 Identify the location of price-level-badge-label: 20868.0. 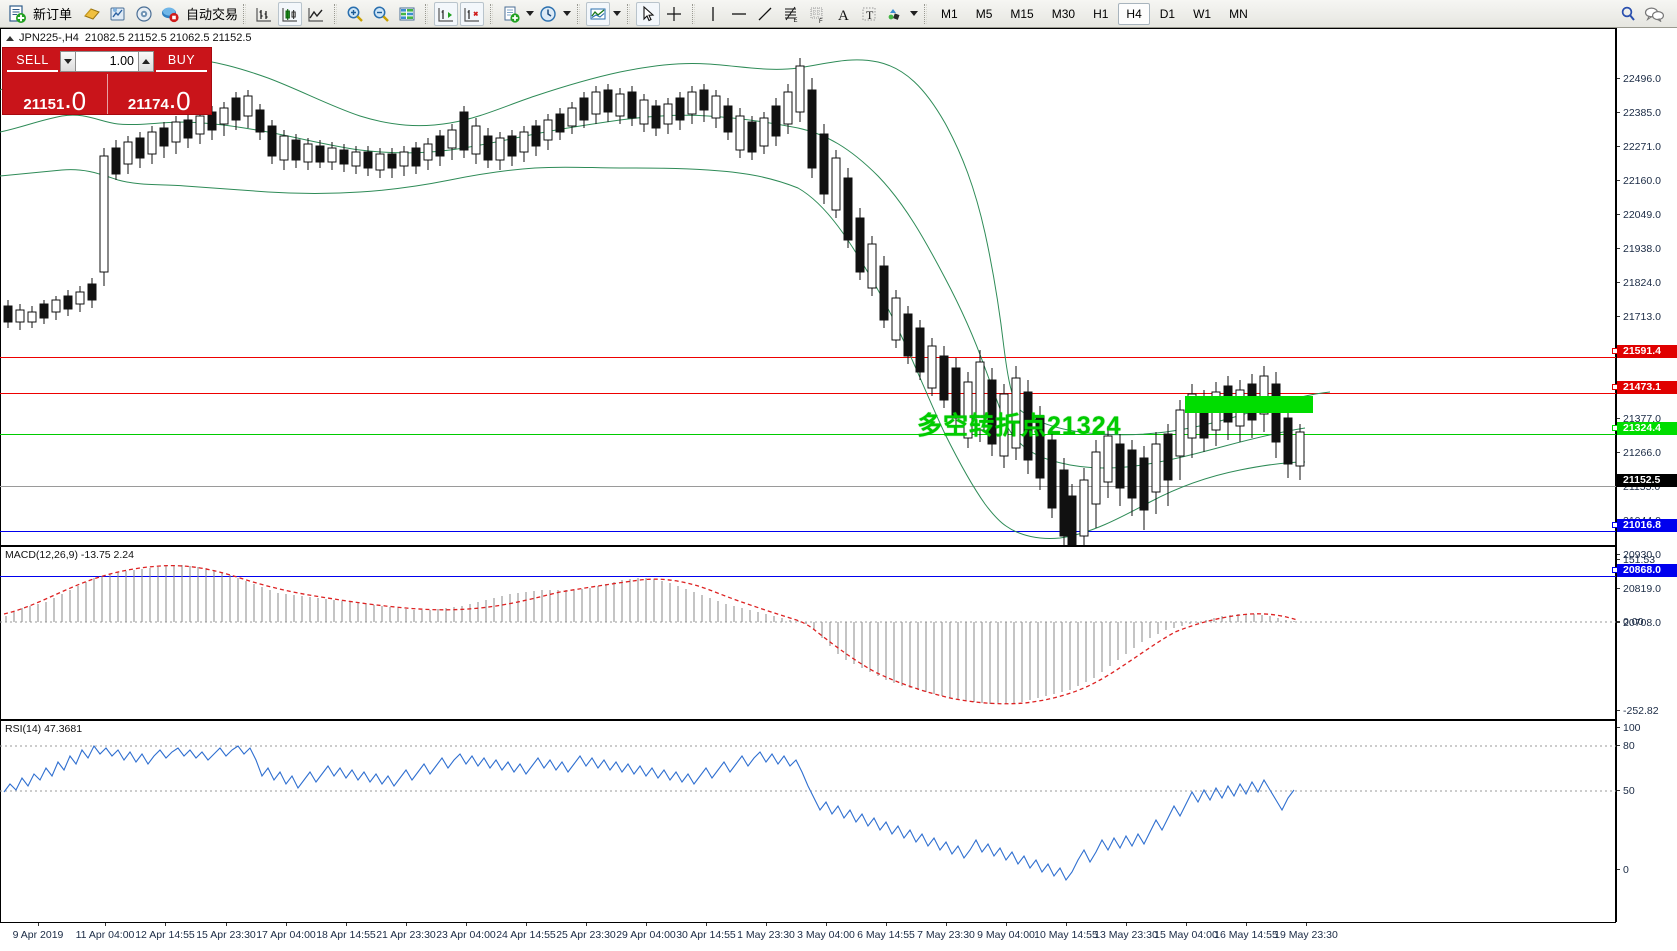
(1642, 570).